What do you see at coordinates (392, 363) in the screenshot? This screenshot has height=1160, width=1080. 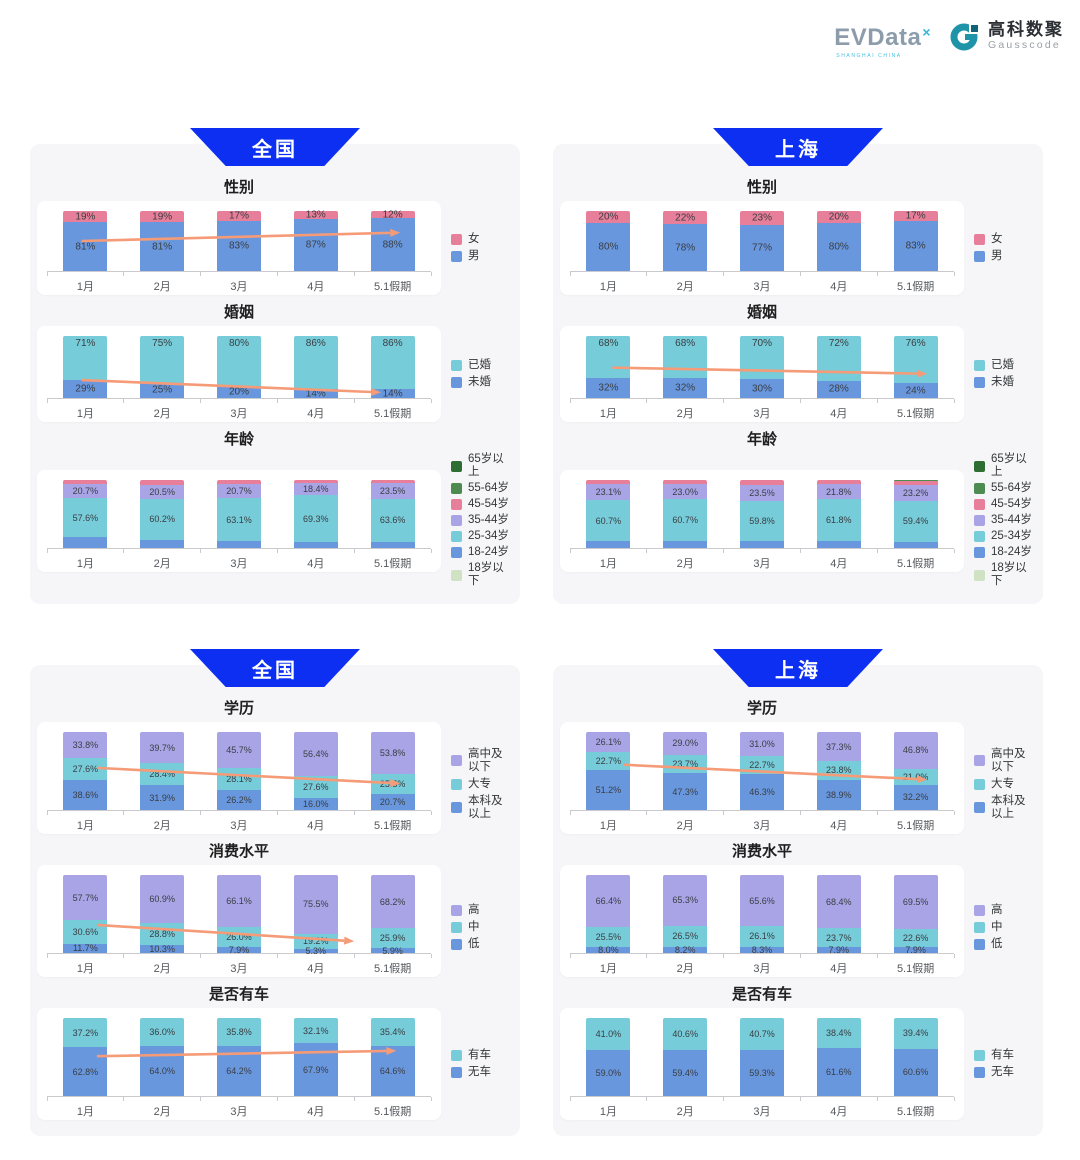 I see `bar-segment-已婚: 86%` at bounding box center [392, 363].